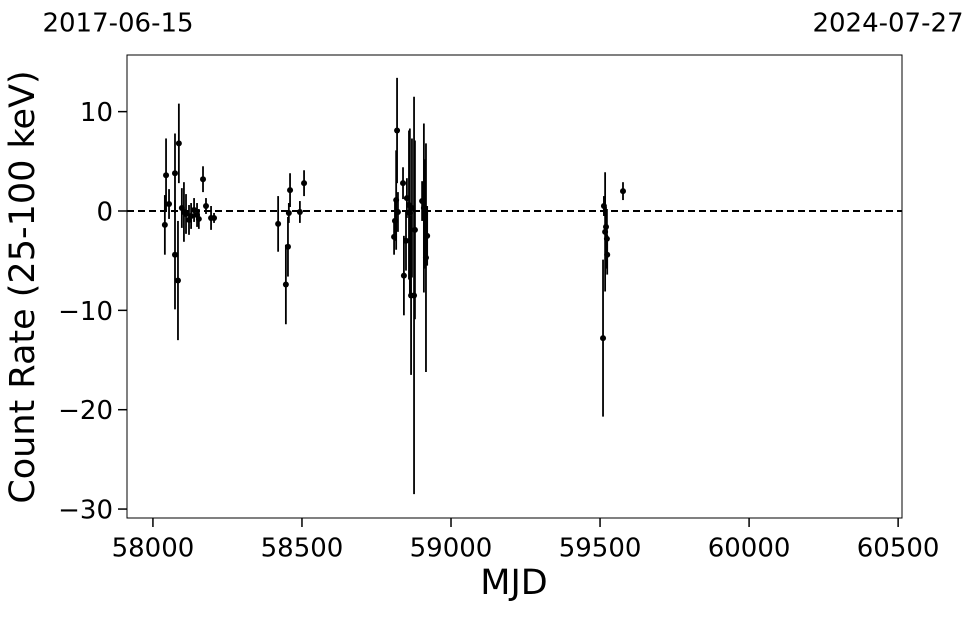 This screenshot has width=980, height=617. What do you see at coordinates (451, 549) in the screenshot?
I see `x-tick-label: 59000` at bounding box center [451, 549].